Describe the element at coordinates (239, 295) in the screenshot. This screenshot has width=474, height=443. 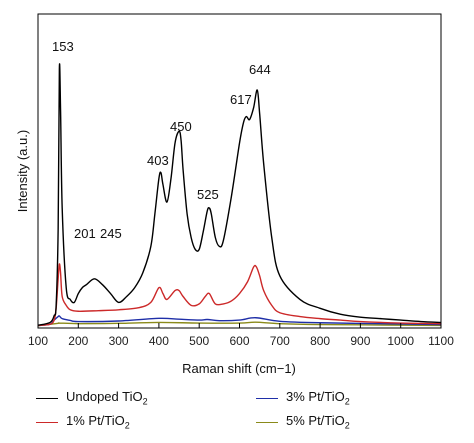
I see `series-line-1pct` at that location.